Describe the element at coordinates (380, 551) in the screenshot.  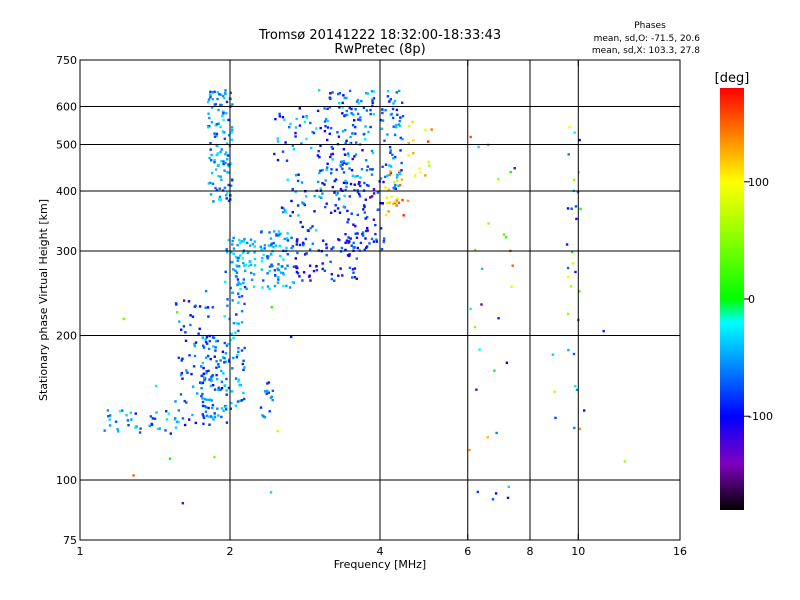
I see `x-tick-label: 4` at that location.